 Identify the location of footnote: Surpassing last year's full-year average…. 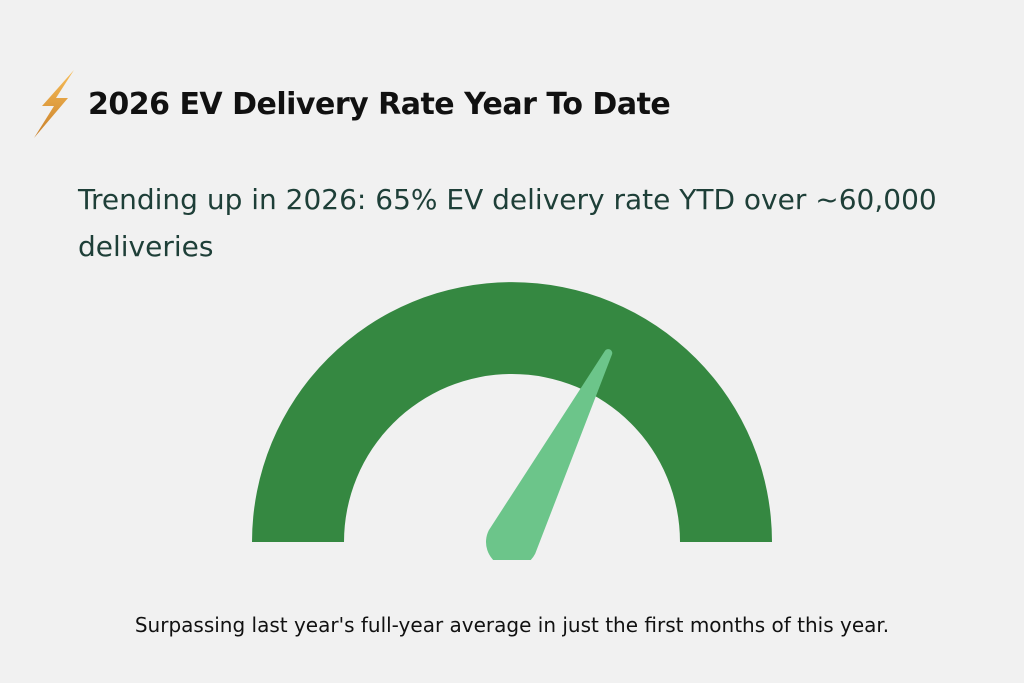
(512, 625).